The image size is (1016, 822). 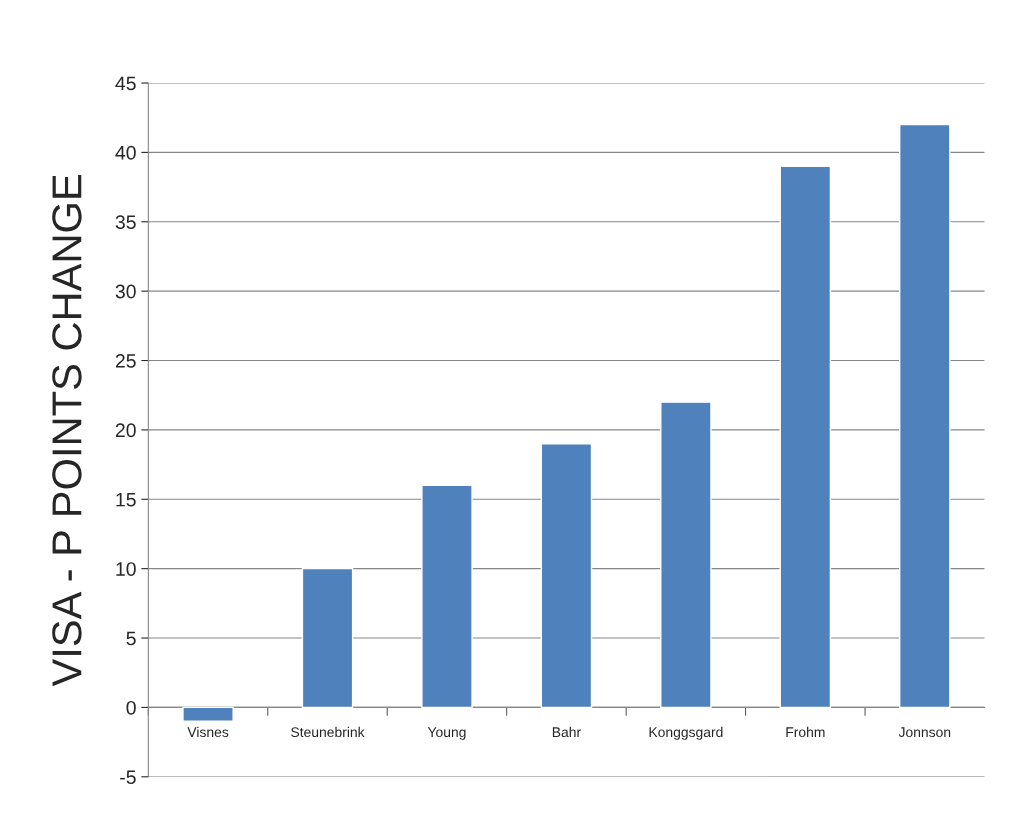 I want to click on x-tick-label: Jonnson, so click(x=924, y=732).